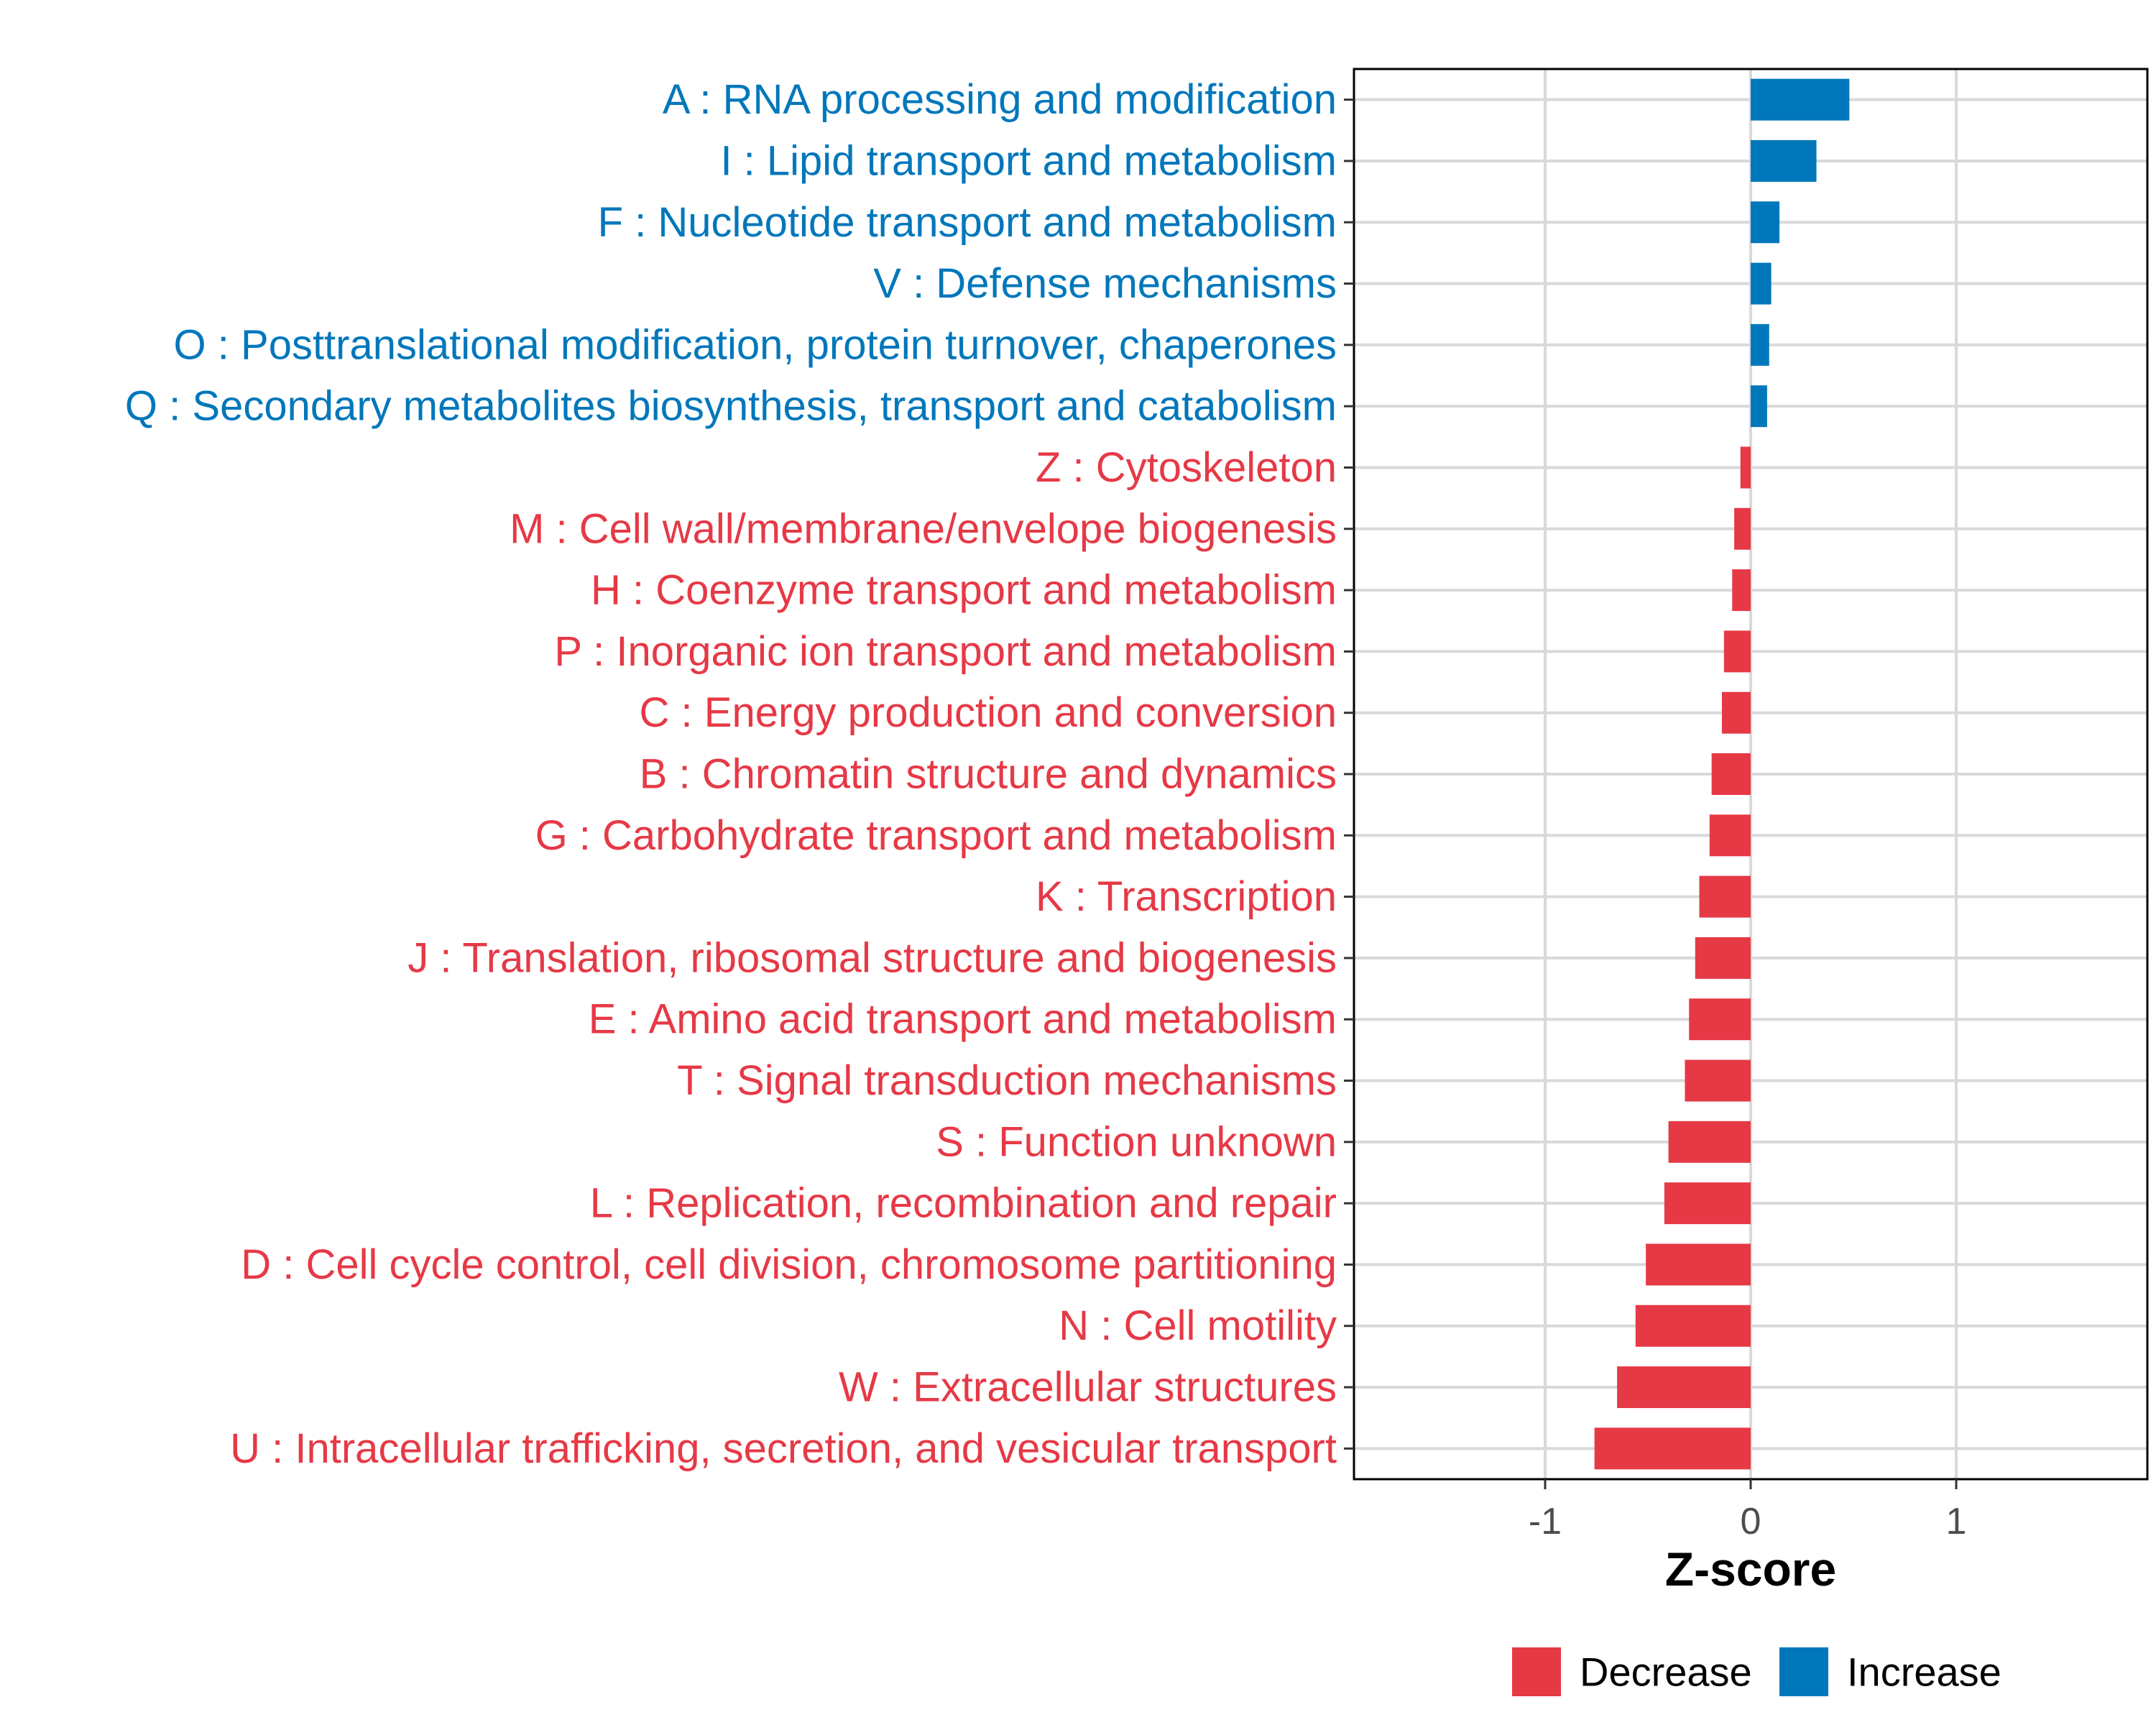  Describe the element at coordinates (1088, 1387) in the screenshot. I see `y-tick-label: W : Extracellular structures` at that location.